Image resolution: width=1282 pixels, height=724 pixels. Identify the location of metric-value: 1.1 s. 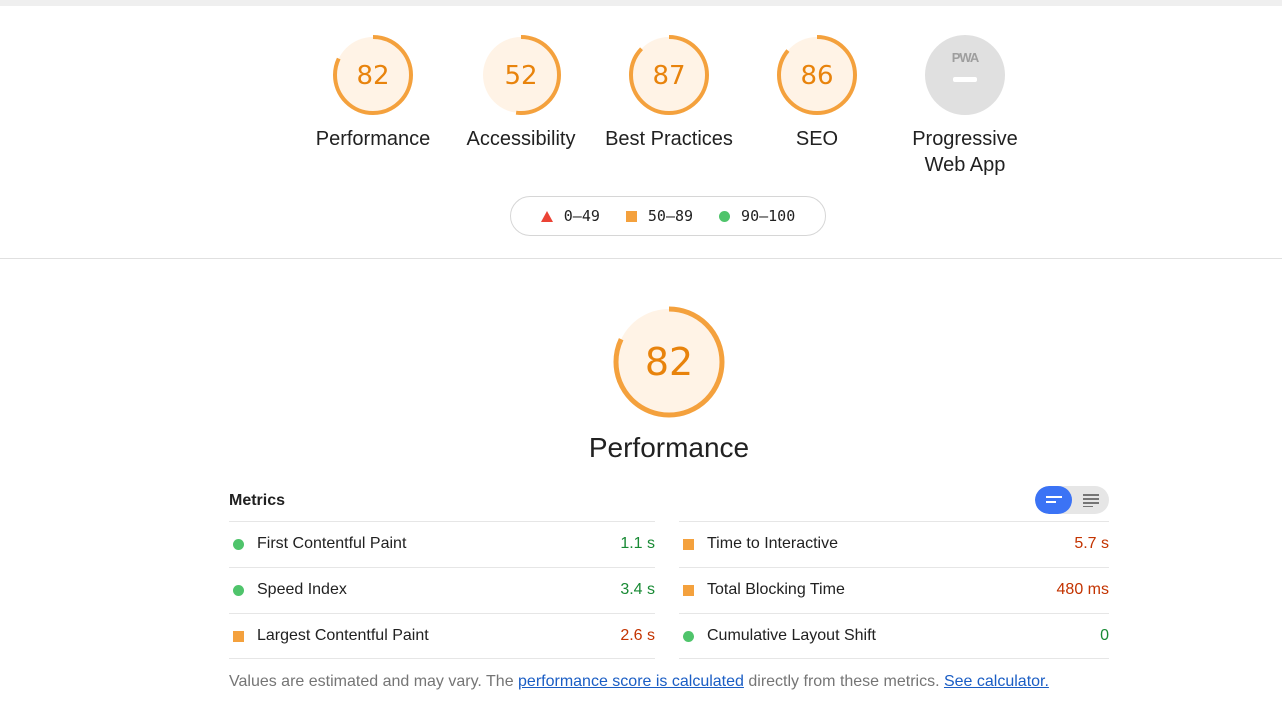
(637, 543).